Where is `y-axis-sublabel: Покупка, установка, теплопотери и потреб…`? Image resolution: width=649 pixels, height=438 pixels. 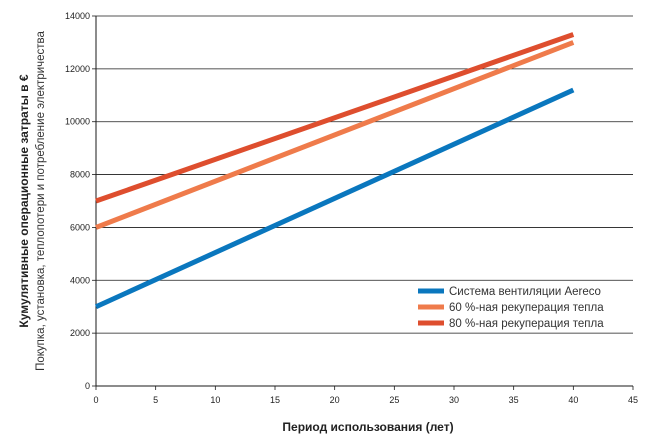 y-axis-sublabel: Покупка, установка, теплопотери и потреб… is located at coordinates (41, 200).